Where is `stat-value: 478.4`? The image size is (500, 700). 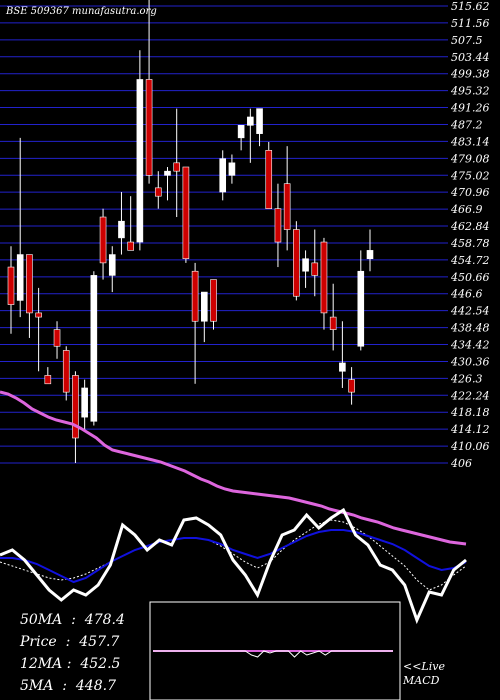 stat-value: 478.4 is located at coordinates (104, 620).